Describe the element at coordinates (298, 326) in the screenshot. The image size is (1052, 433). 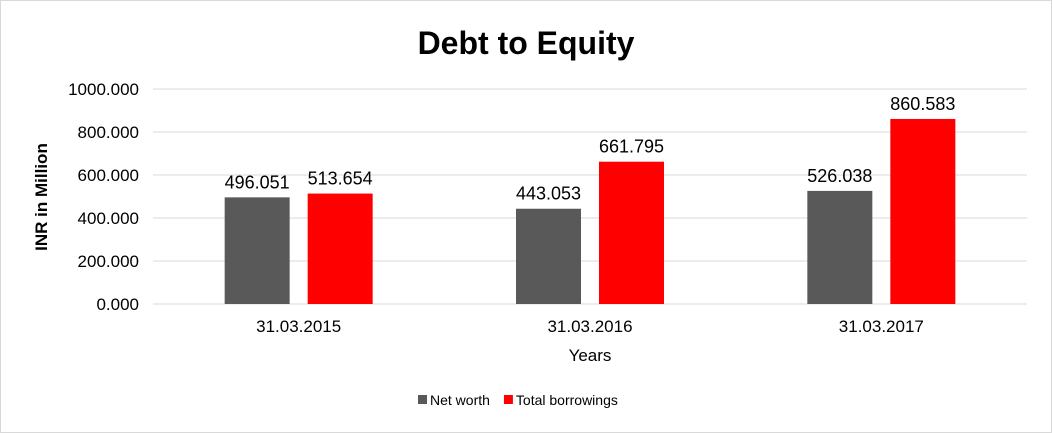
I see `x-tick-label: 31.03.2015` at that location.